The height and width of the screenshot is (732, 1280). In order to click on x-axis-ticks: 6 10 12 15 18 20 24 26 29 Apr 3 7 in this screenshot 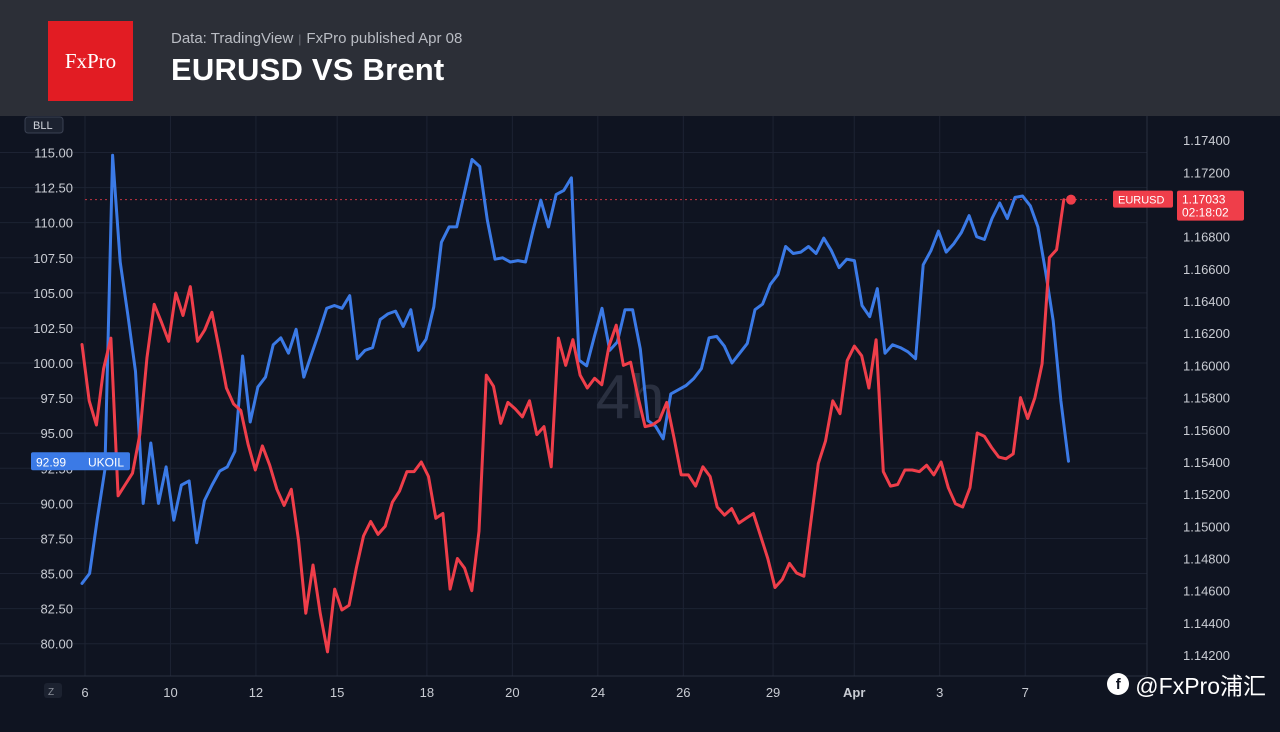, I will do `click(554, 692)`.